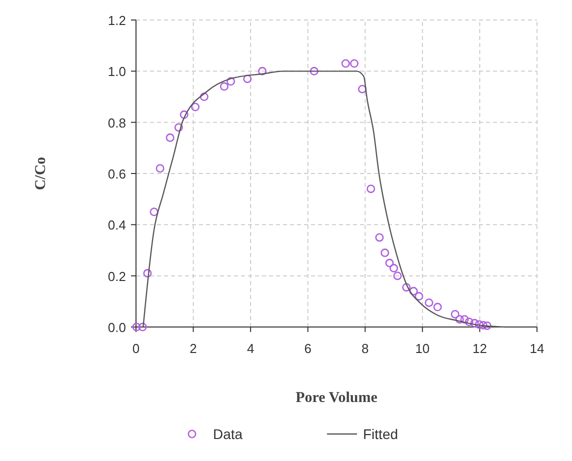 This screenshot has height=461, width=572. What do you see at coordinates (228, 434) in the screenshot?
I see `legend-label: Data` at bounding box center [228, 434].